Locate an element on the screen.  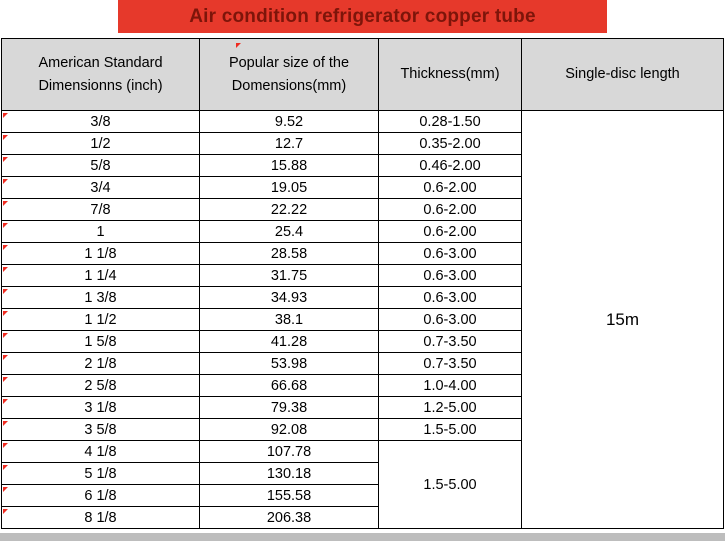
cell-inch: 5/8 is located at coordinates (100, 165).